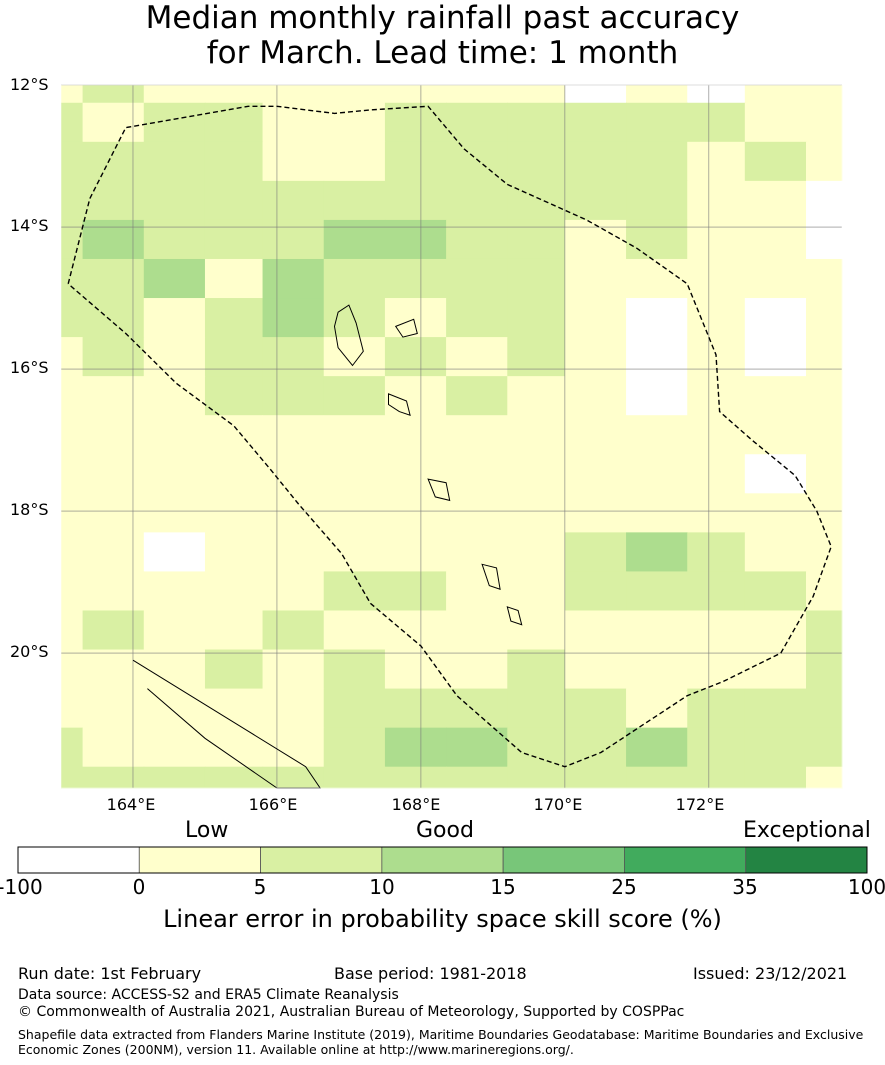  What do you see at coordinates (131, 804) in the screenshot?
I see `lon-label-164e: 164°E` at bounding box center [131, 804].